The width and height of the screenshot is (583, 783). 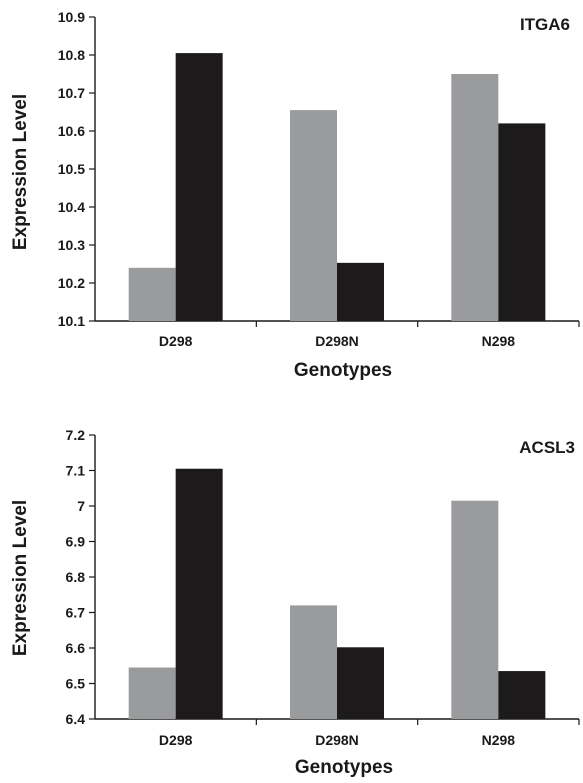 What do you see at coordinates (76, 471) in the screenshot?
I see `y-tick-label: 7.1` at bounding box center [76, 471].